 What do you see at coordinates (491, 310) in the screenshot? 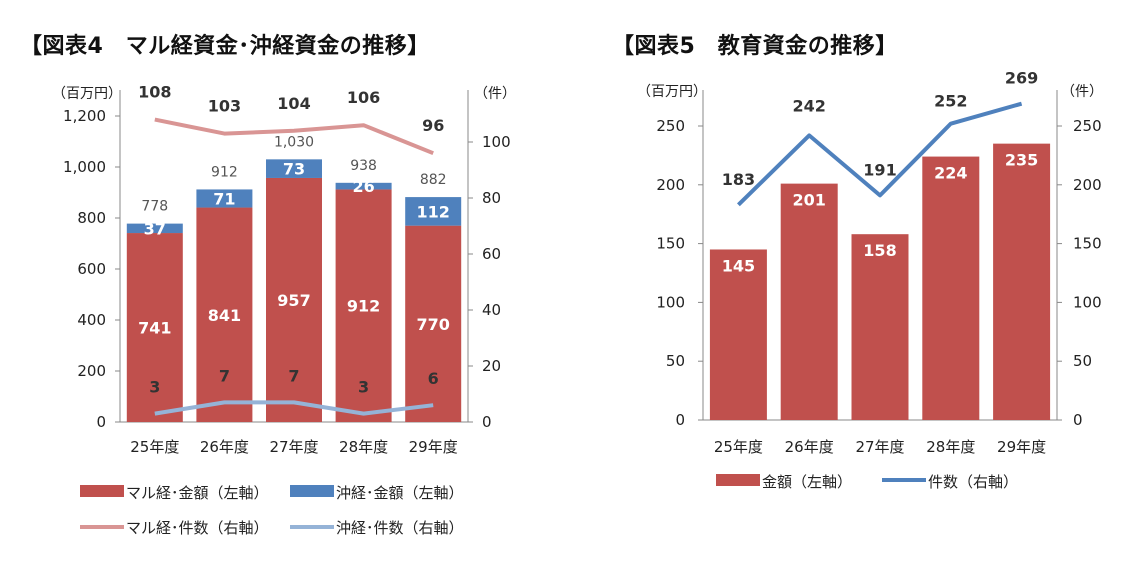
I see `right-tick-label: 40` at bounding box center [491, 310].